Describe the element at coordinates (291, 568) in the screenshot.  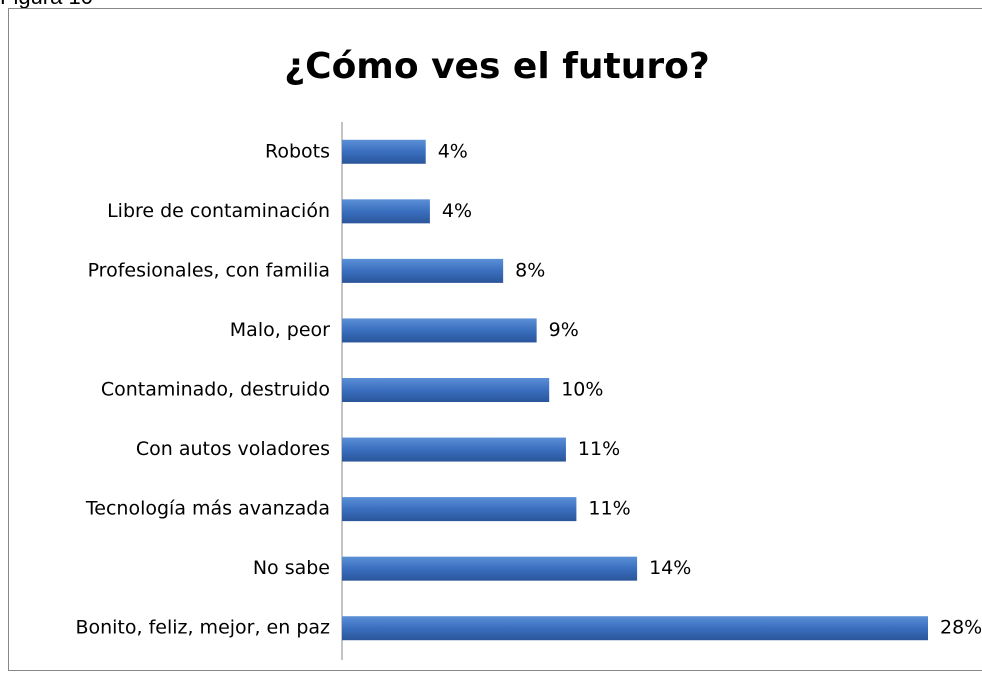
I see `category-label: No sabe` at that location.